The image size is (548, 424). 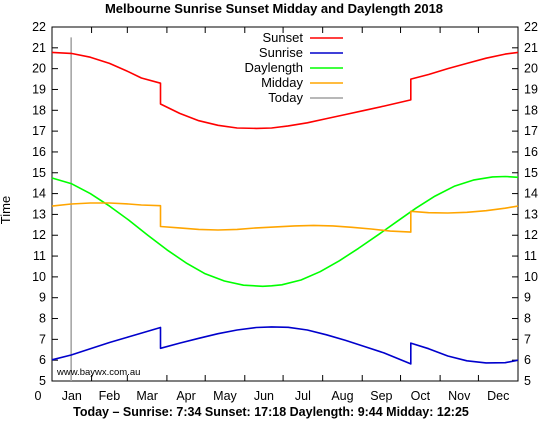 I want to click on y-tick-label-right: 17, so click(x=531, y=131).